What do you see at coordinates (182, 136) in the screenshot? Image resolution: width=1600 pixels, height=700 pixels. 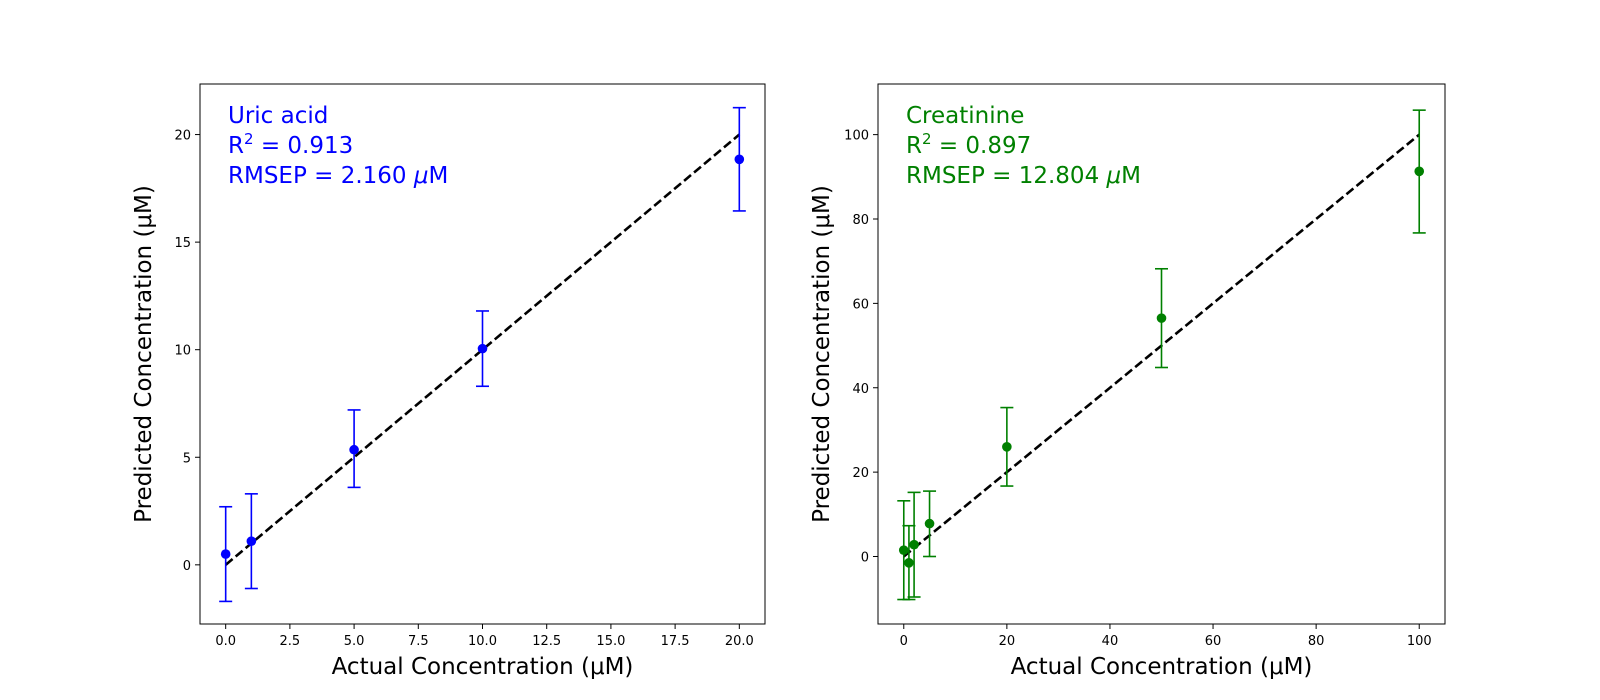 I see `uric-acid-y-tick-label: 20` at bounding box center [182, 136].